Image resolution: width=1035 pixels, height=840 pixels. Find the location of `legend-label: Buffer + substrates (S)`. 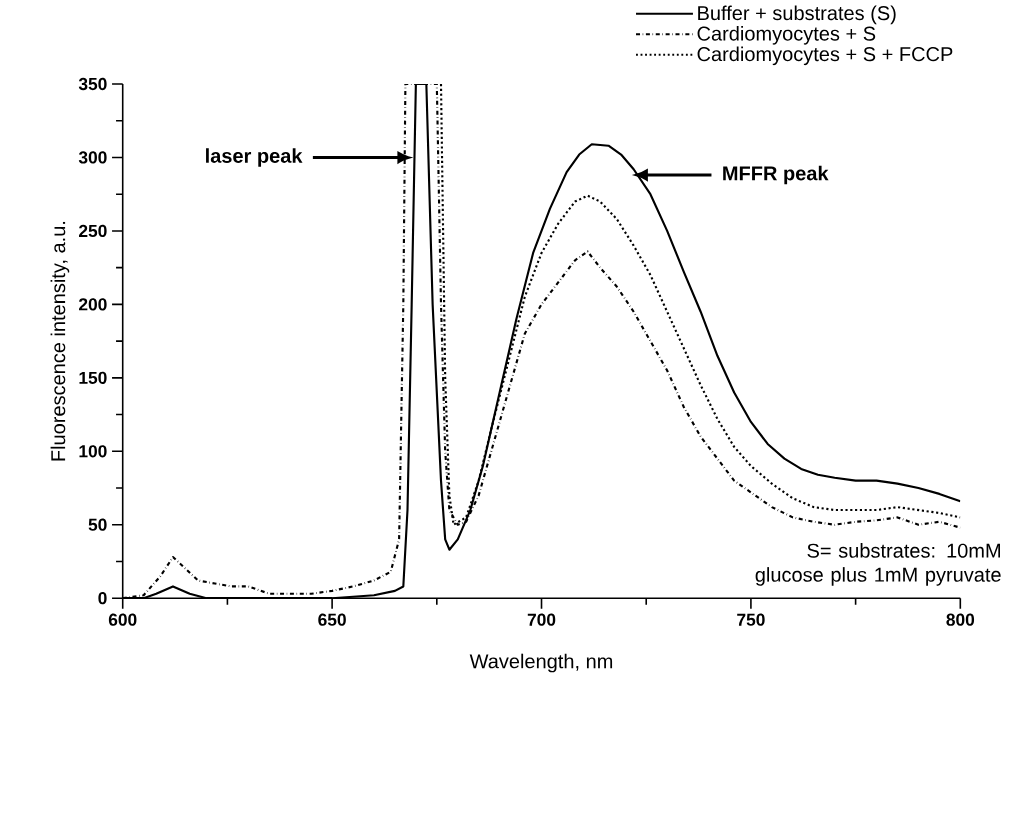

legend-label: Buffer + substrates (S) is located at coordinates (797, 15).